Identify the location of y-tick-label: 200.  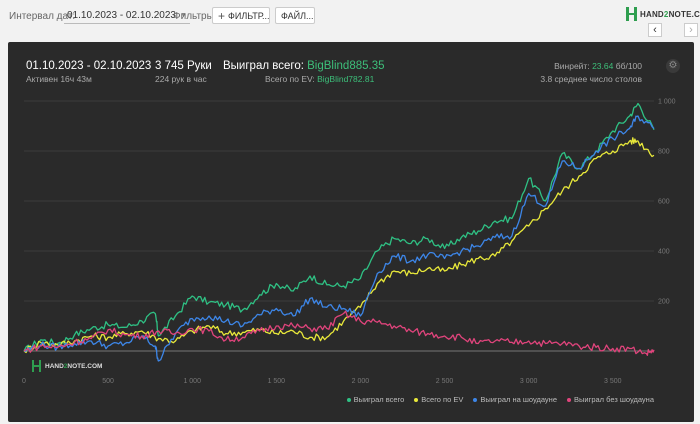
(664, 302).